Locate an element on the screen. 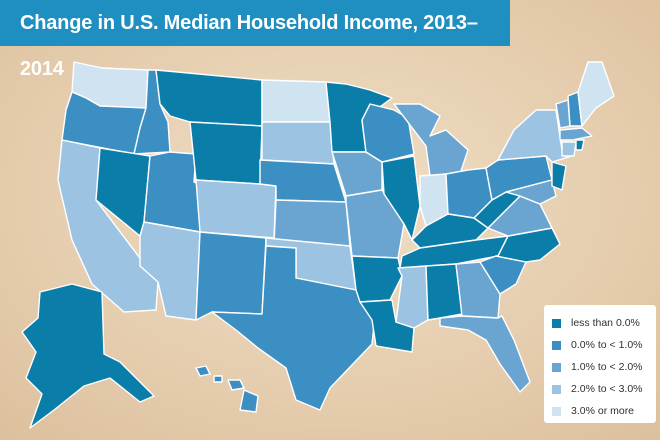 The height and width of the screenshot is (440, 660). legend-row: 1.0% to < 2.0% is located at coordinates (604, 367).